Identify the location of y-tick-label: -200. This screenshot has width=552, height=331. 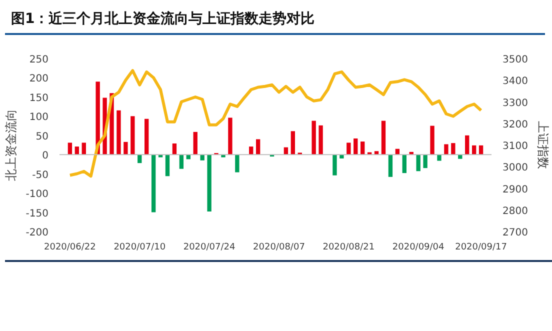
(37, 233).